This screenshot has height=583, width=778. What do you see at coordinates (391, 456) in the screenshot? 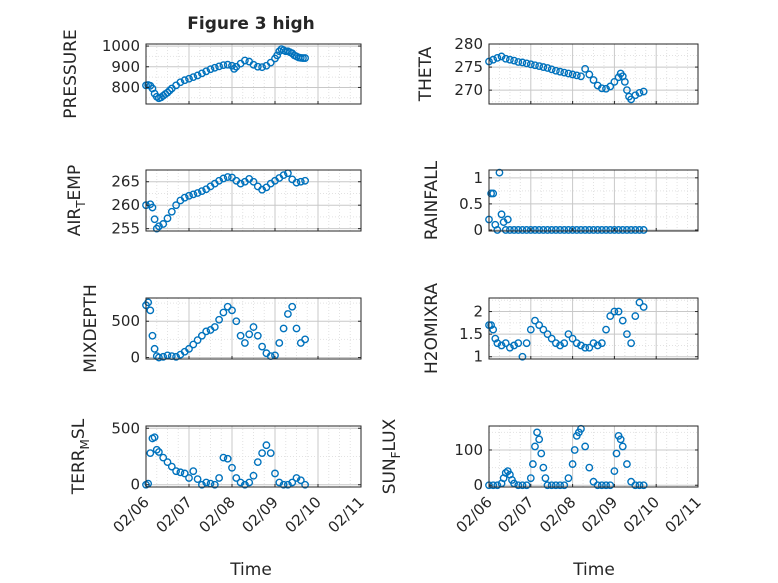
I see `y-axis-label-sun-flux: SUNFLUX` at bounding box center [391, 456].